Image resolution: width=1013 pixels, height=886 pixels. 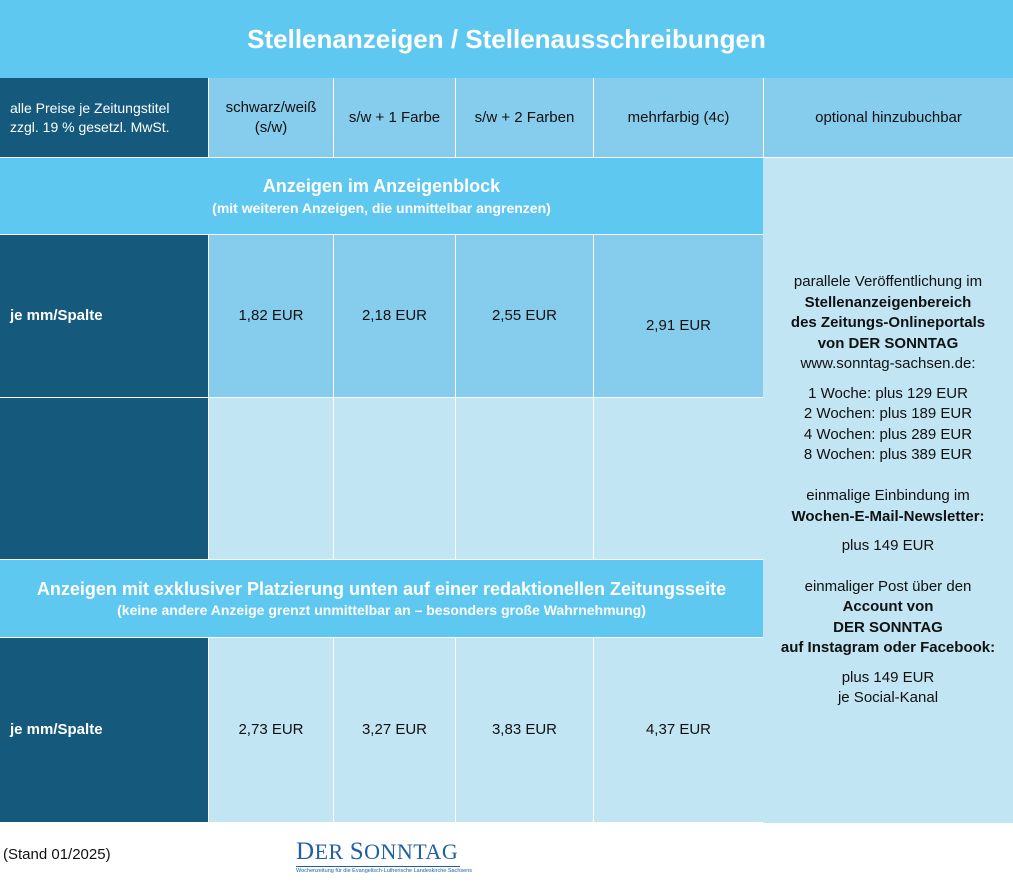 I want to click on block-empty-label, so click(x=104, y=479).